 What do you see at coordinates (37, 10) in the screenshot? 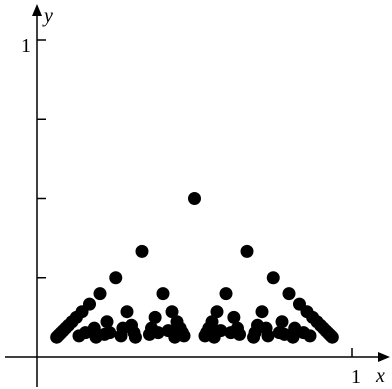
I see `y-arrow` at bounding box center [37, 10].